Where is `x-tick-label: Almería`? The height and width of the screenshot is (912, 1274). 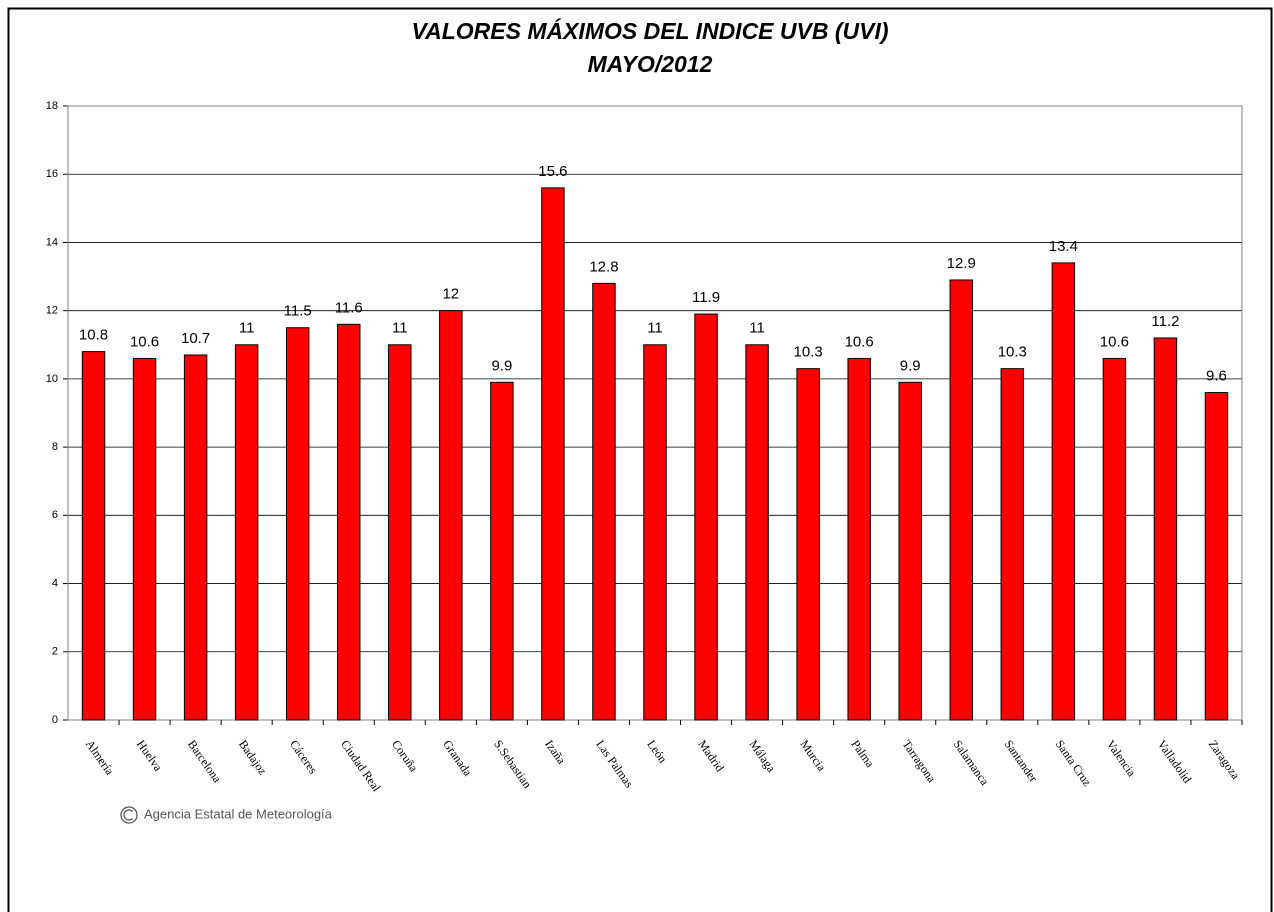
x-tick-label: Almería is located at coordinates (100, 757).